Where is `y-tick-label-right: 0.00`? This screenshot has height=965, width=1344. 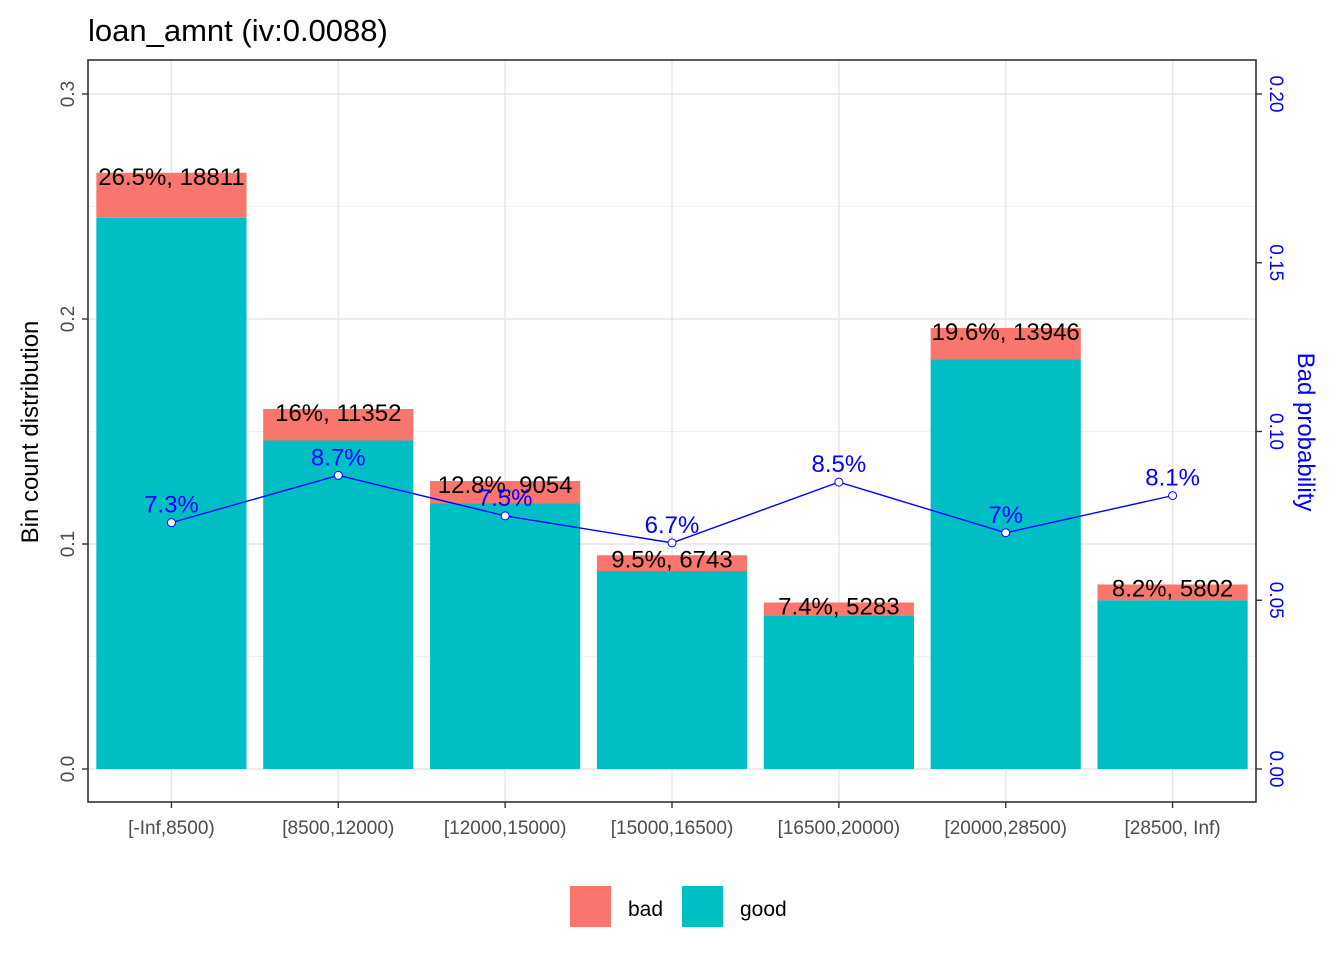 y-tick-label-right: 0.00 is located at coordinates (1275, 769).